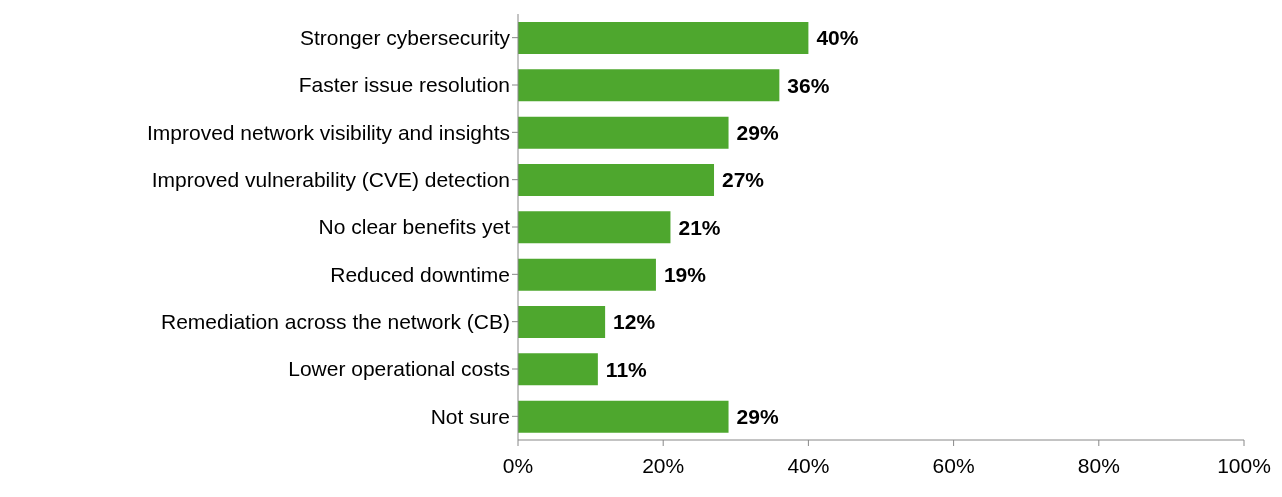  What do you see at coordinates (414, 227) in the screenshot?
I see `y-tick-label: No clear benefits yet` at bounding box center [414, 227].